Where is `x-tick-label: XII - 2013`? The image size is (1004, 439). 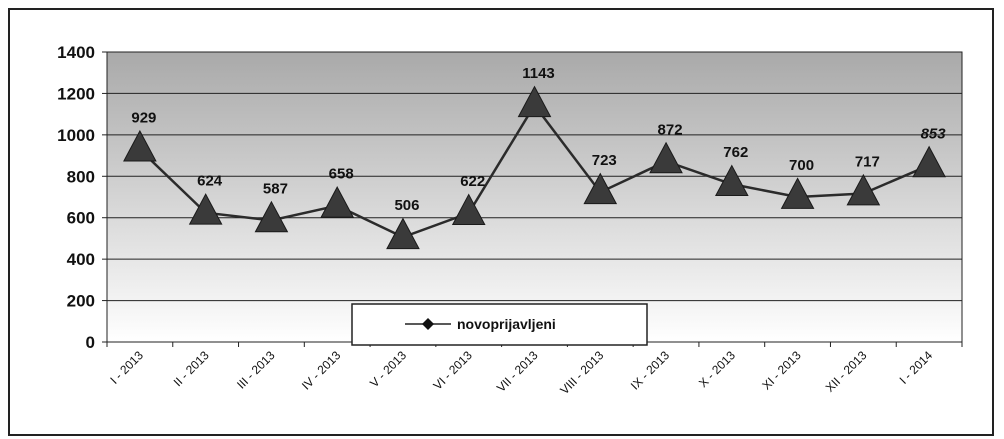 x-tick-label: XII - 2013 is located at coordinates (846, 371).